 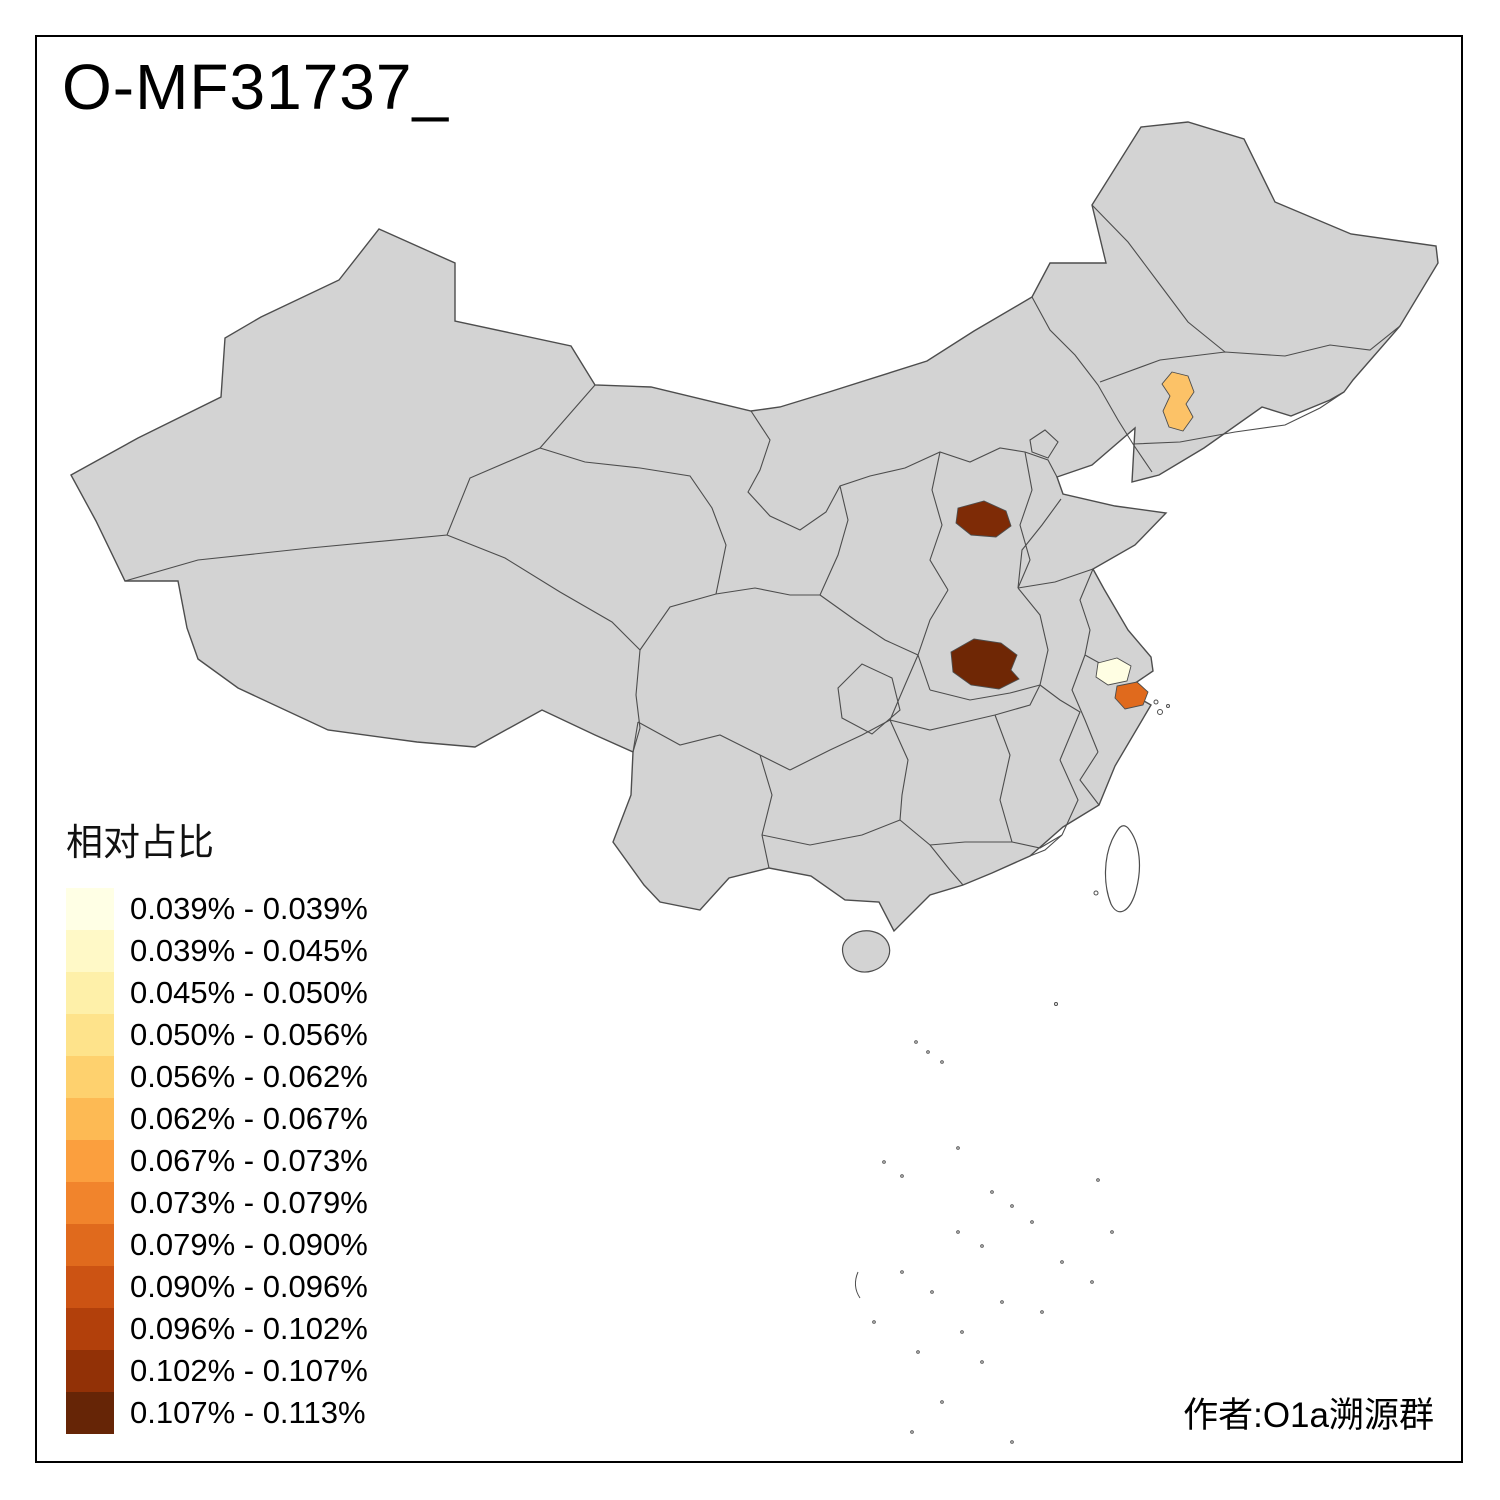 I want to click on legend-label: 0.050% - 0.056%, so click(x=249, y=1034).